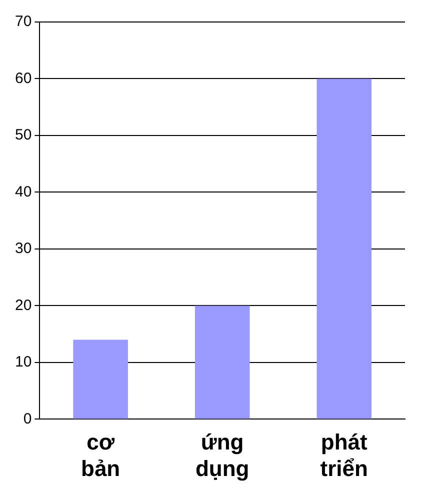  Describe the element at coordinates (23, 191) in the screenshot. I see `y-tick-label: 40` at that location.